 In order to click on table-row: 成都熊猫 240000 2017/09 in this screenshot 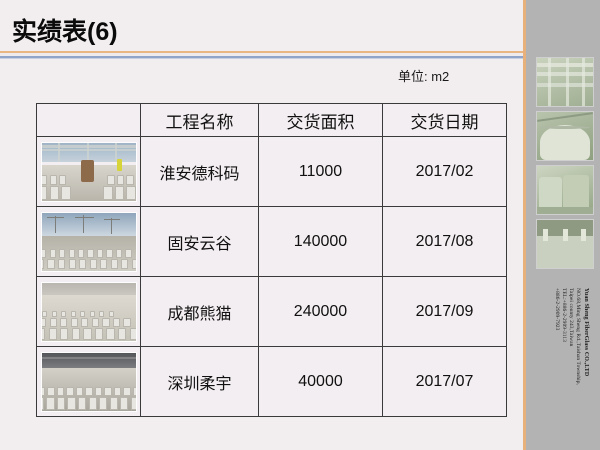, I will do `click(271, 311)`.